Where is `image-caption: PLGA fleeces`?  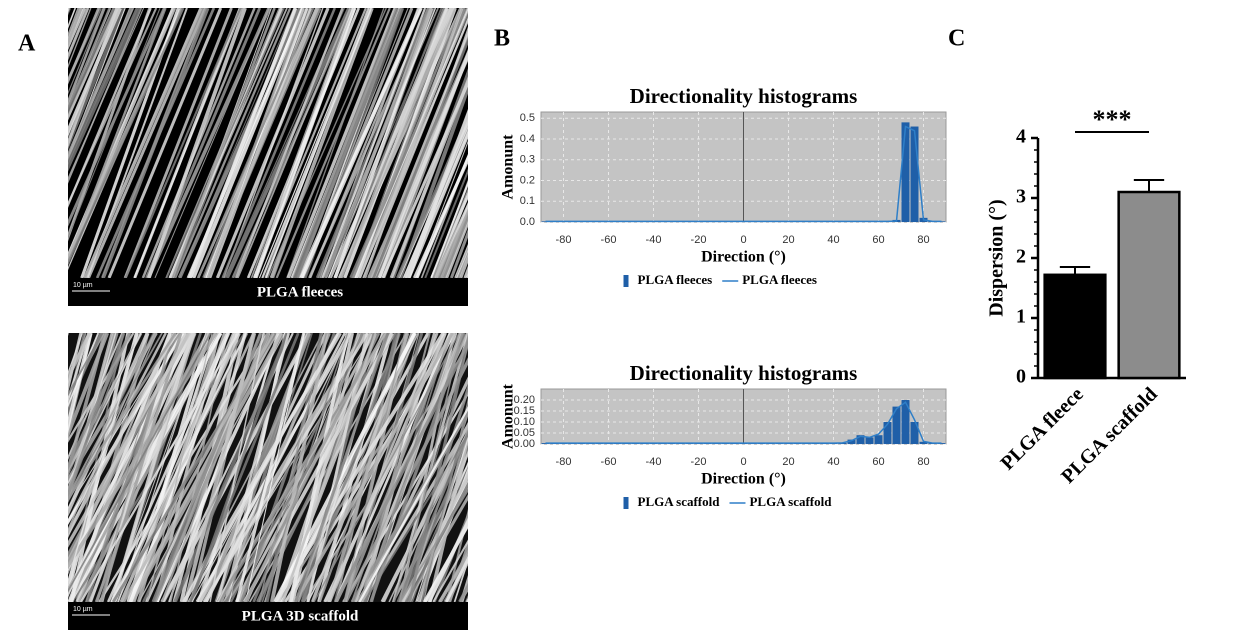
image-caption: PLGA fleeces is located at coordinates (300, 292).